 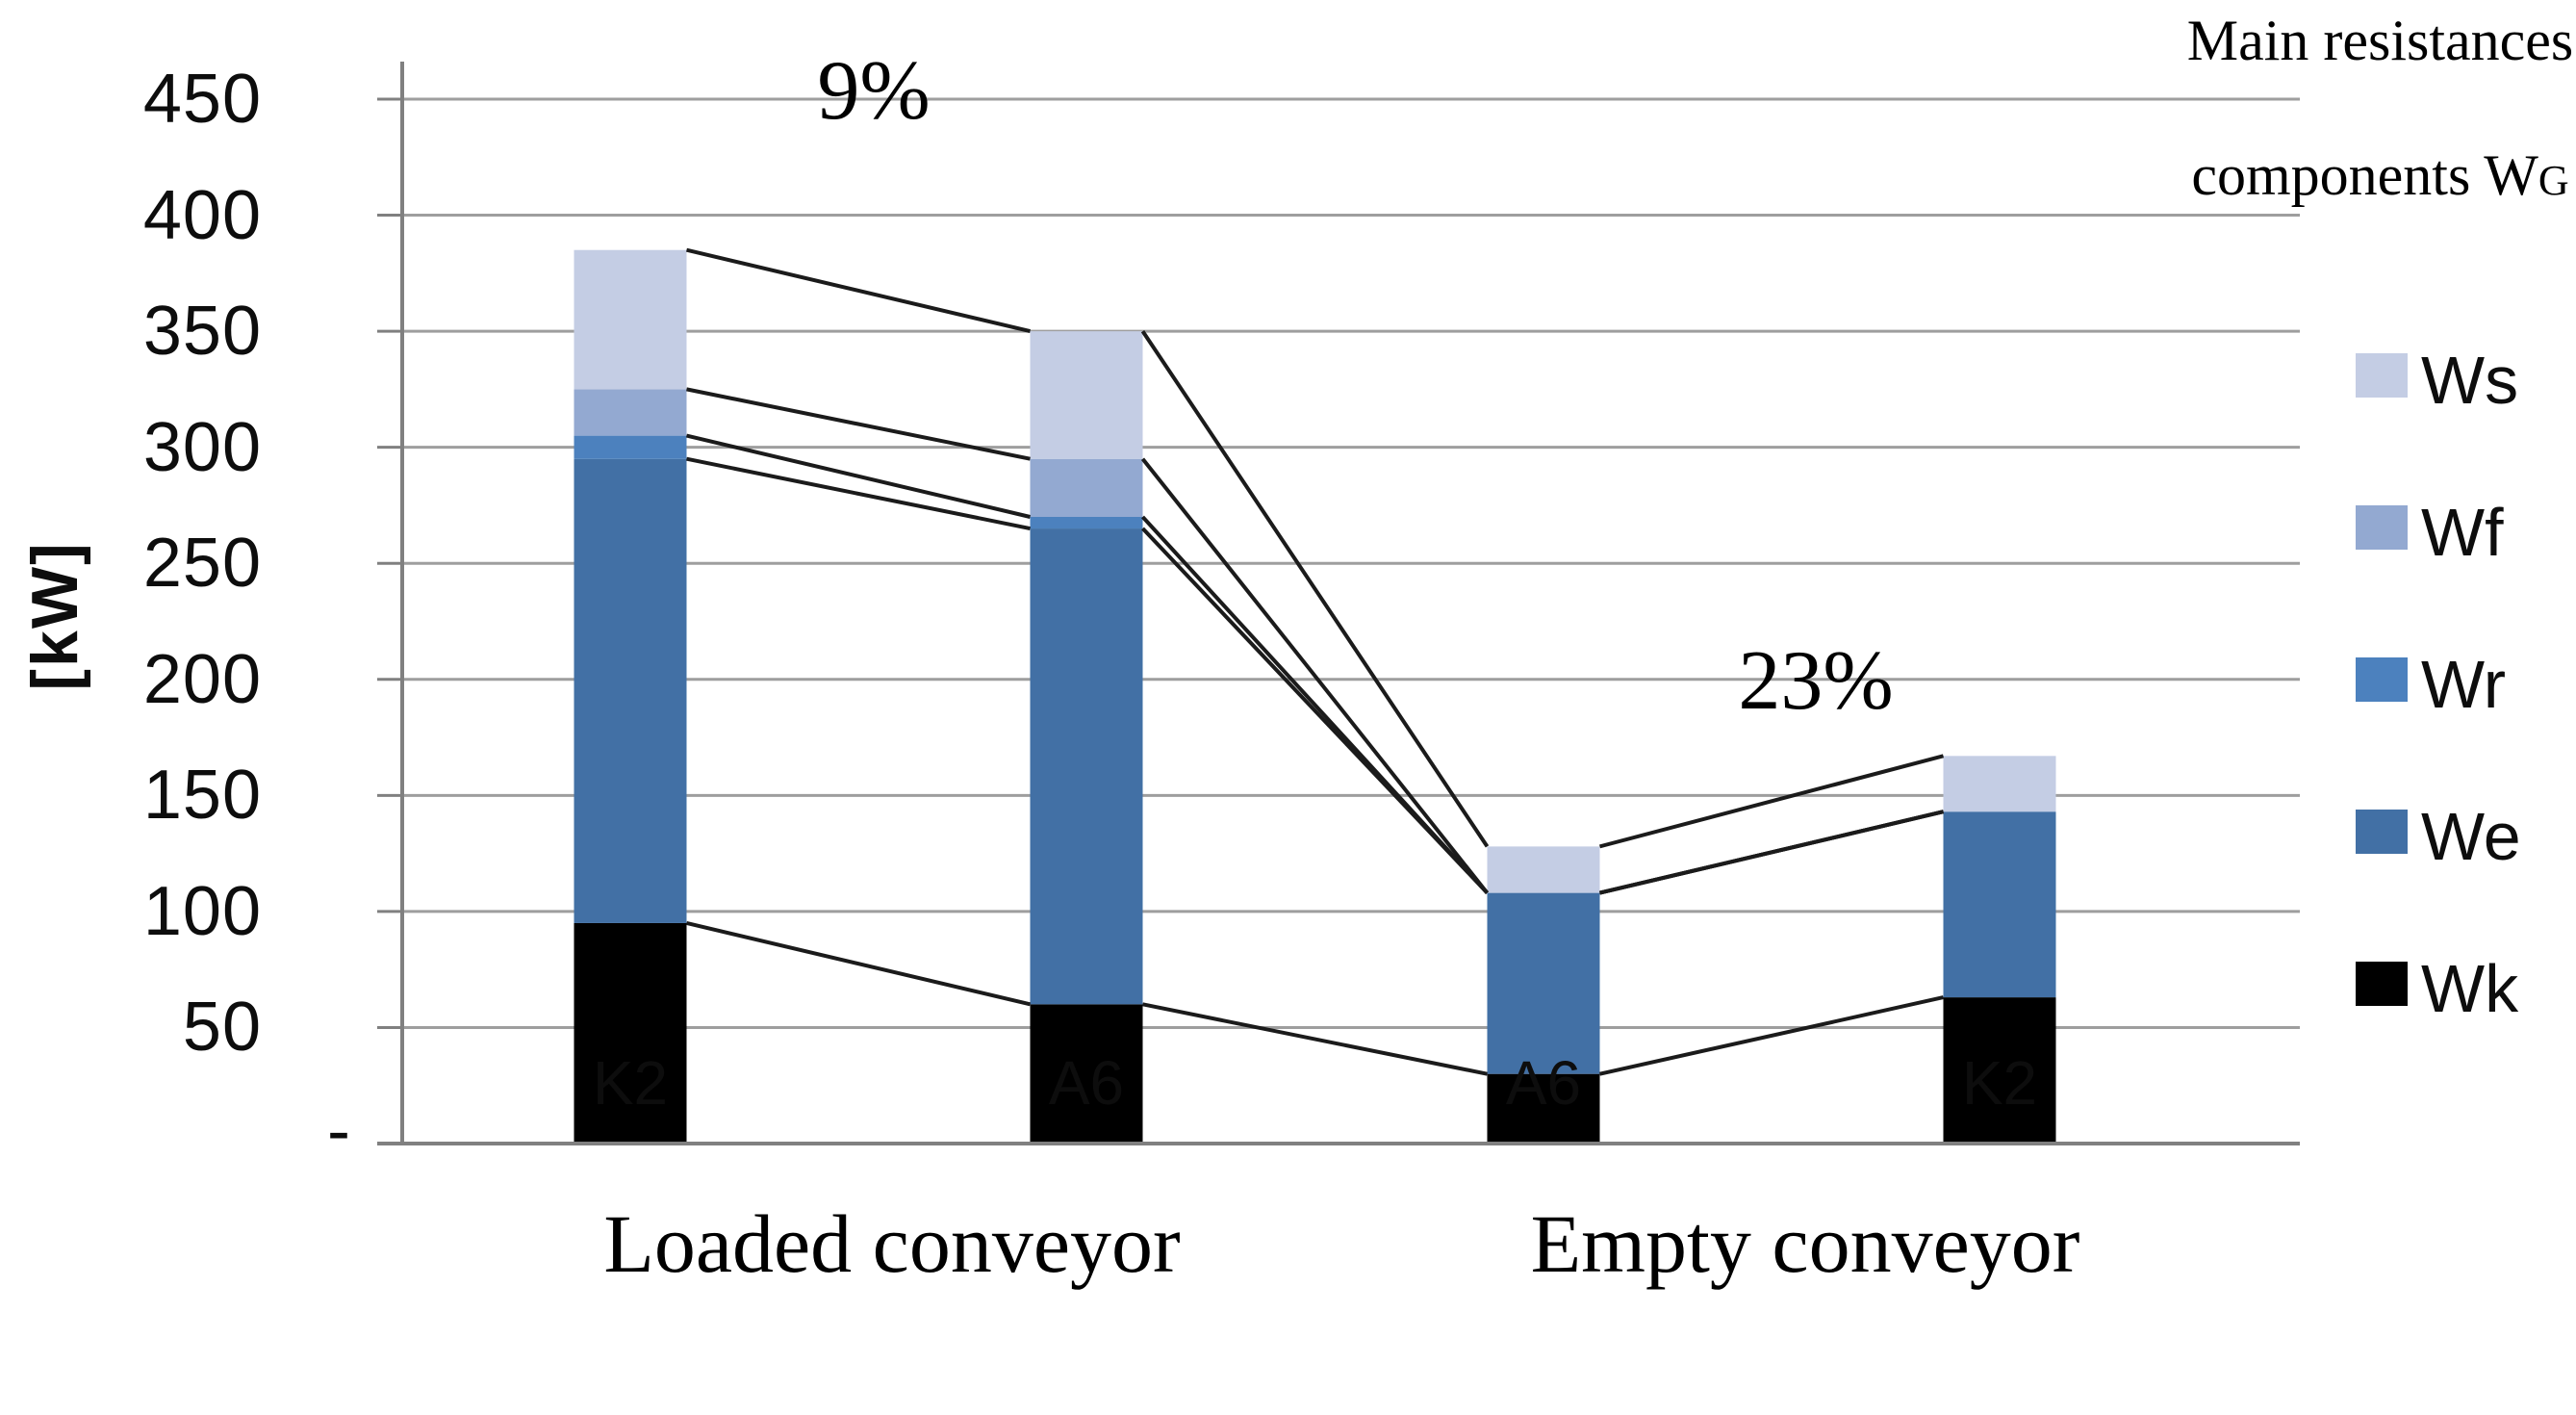 I want to click on y-tick-label-150: 150, so click(x=202, y=796).